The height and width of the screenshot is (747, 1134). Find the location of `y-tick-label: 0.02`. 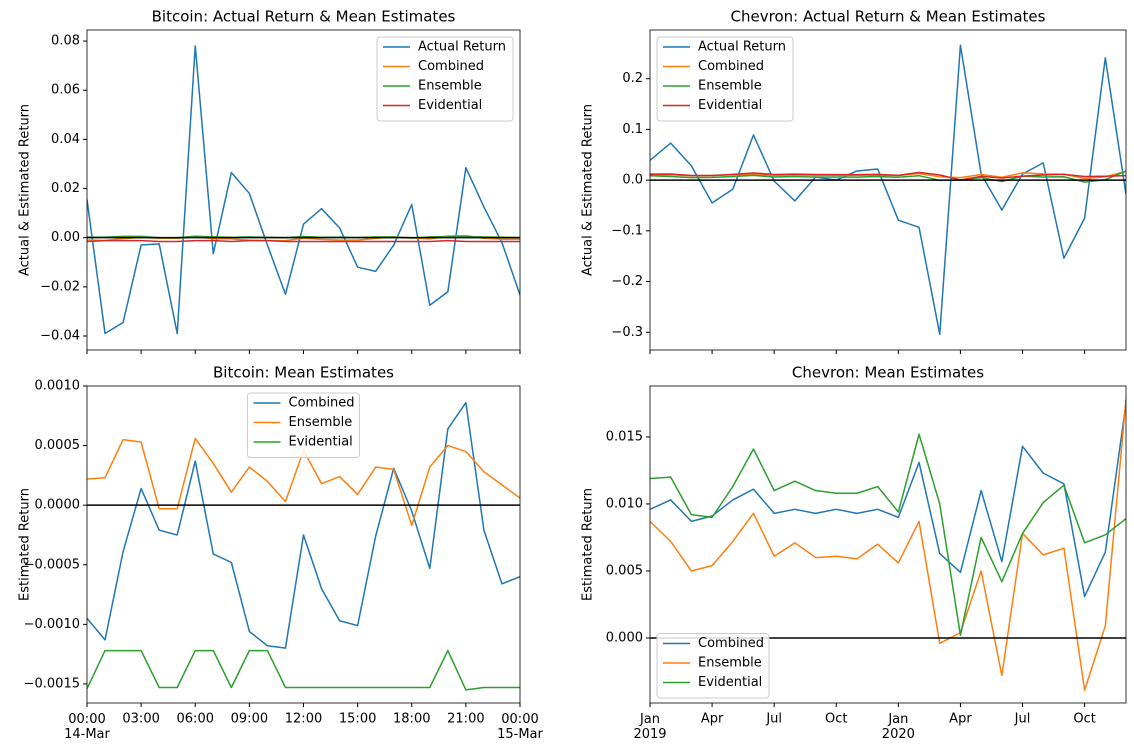

y-tick-label: 0.02 is located at coordinates (65, 188).